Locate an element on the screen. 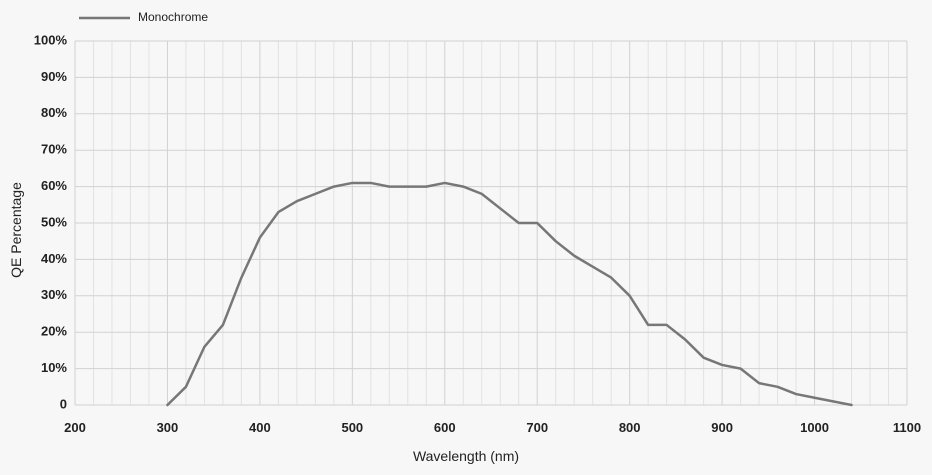 The image size is (932, 475). x-tick-label: 300 is located at coordinates (168, 427).